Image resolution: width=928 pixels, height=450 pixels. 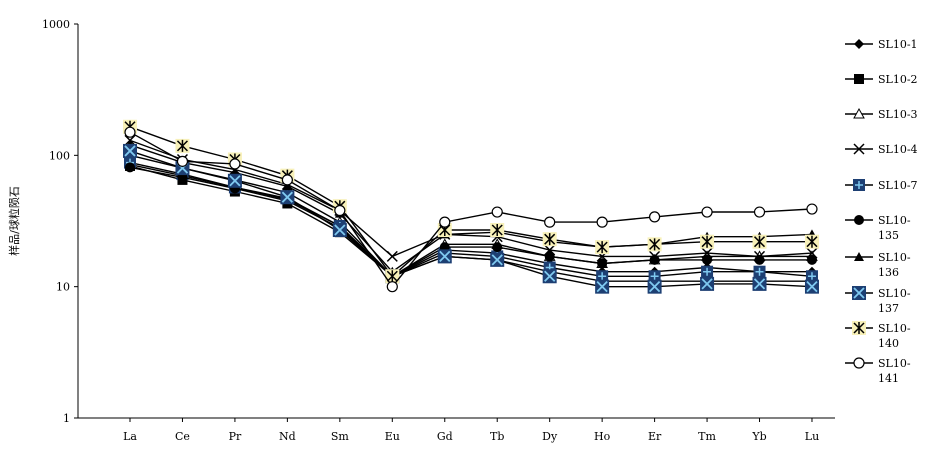 I want to click on legend-label-line: 141, so click(x=888, y=378).